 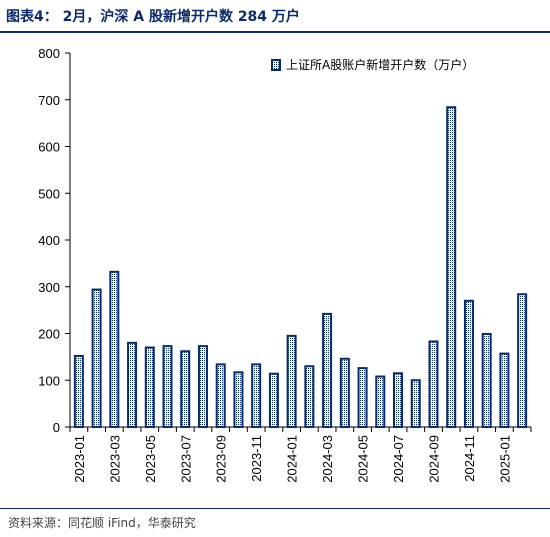 I want to click on y-tick-label: 300, so click(x=49, y=287).